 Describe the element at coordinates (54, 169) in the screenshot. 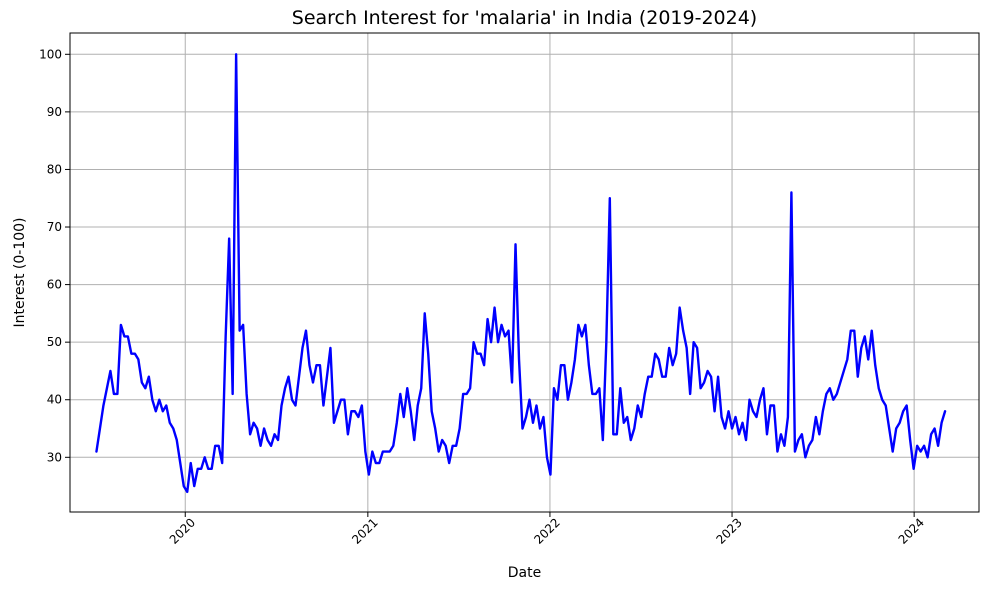

I see `y-tick-label: 80` at that location.